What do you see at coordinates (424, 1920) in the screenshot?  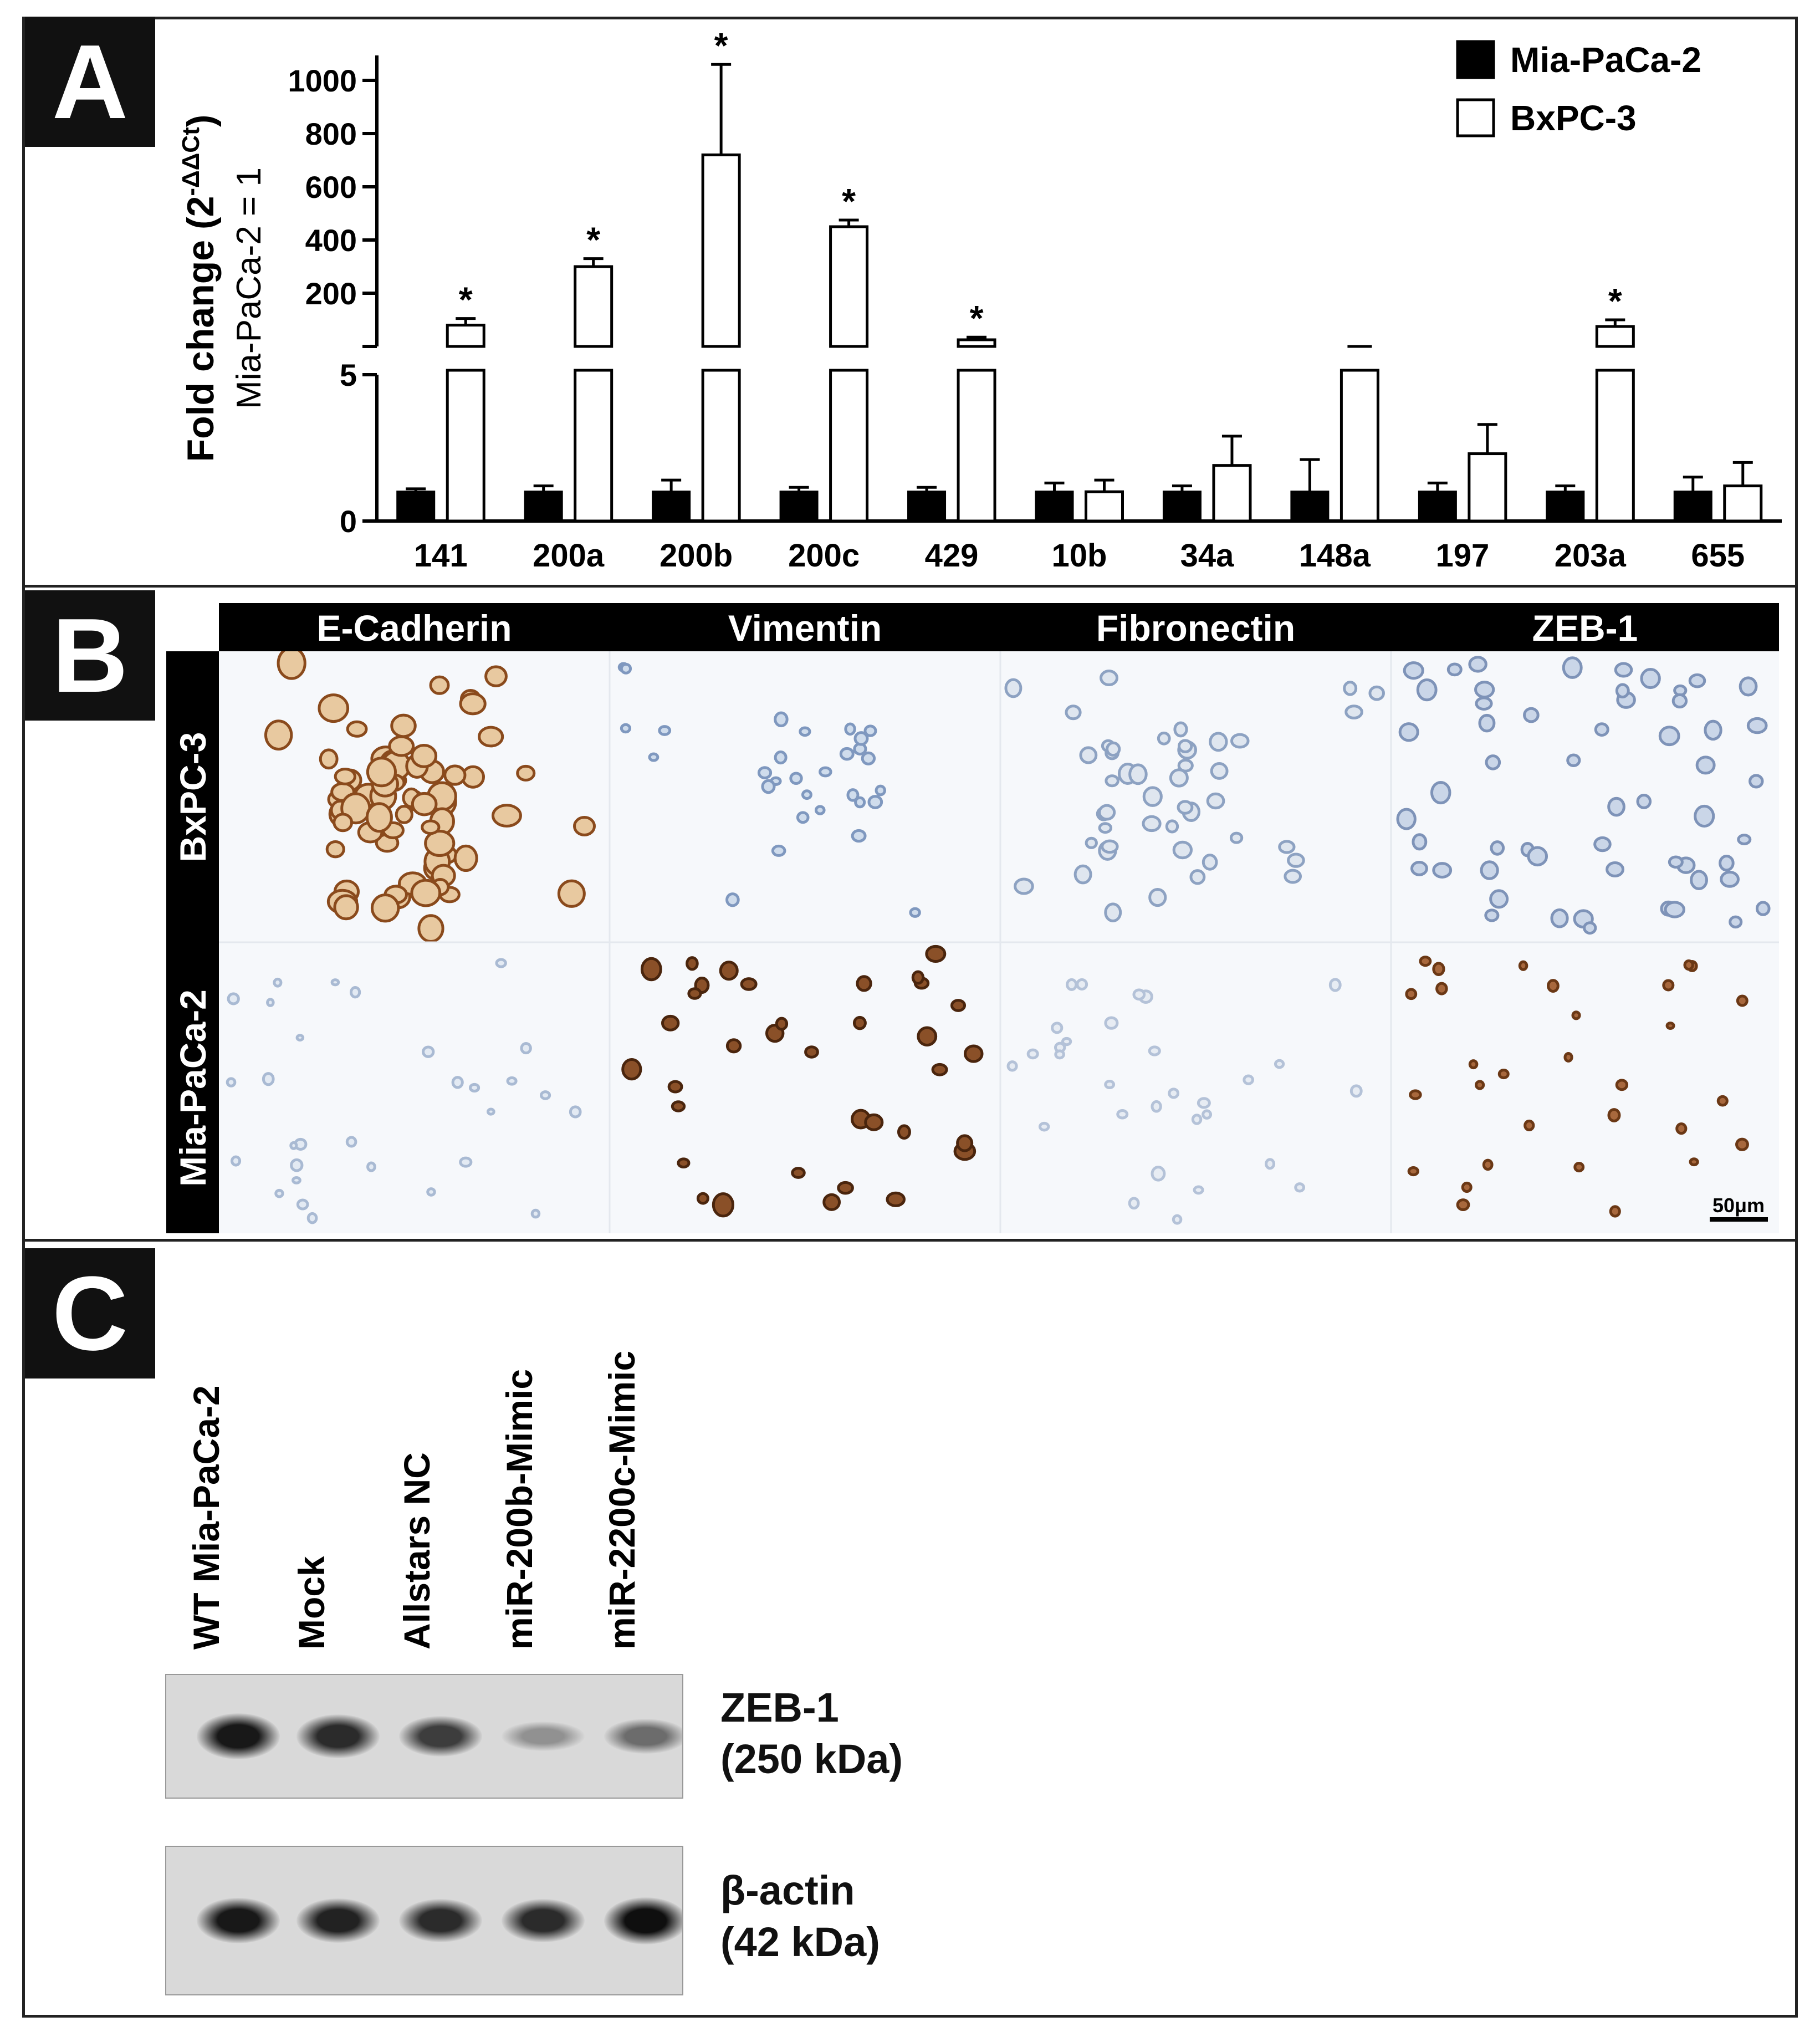 I see `blot-beta-actin` at bounding box center [424, 1920].